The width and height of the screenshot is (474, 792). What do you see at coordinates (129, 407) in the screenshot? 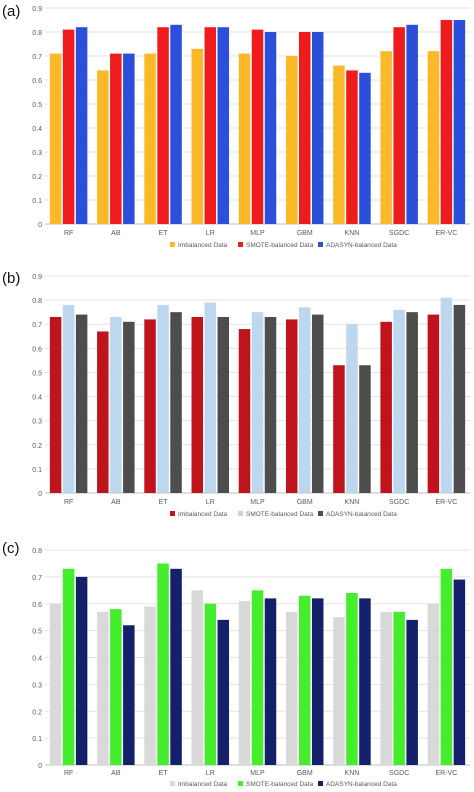
I see `bar: ADASYN-balanced Data — AB: 0.71` at bounding box center [129, 407].